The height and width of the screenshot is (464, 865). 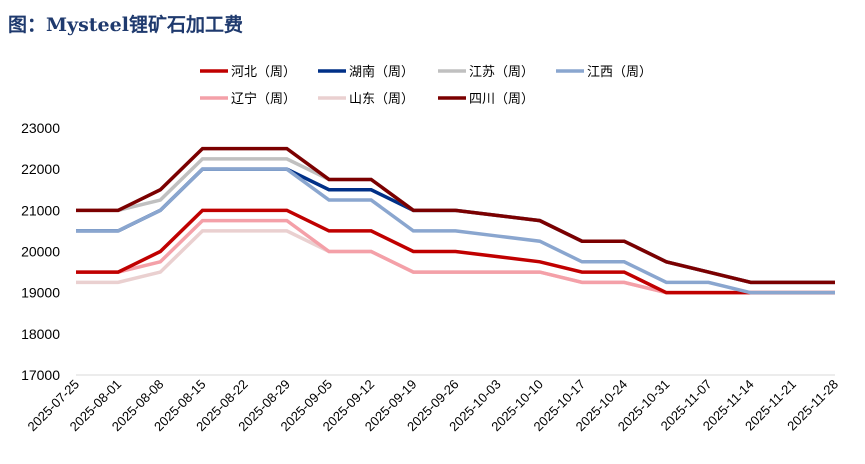 I want to click on legend-label: 湖南（周）, so click(x=381, y=72).